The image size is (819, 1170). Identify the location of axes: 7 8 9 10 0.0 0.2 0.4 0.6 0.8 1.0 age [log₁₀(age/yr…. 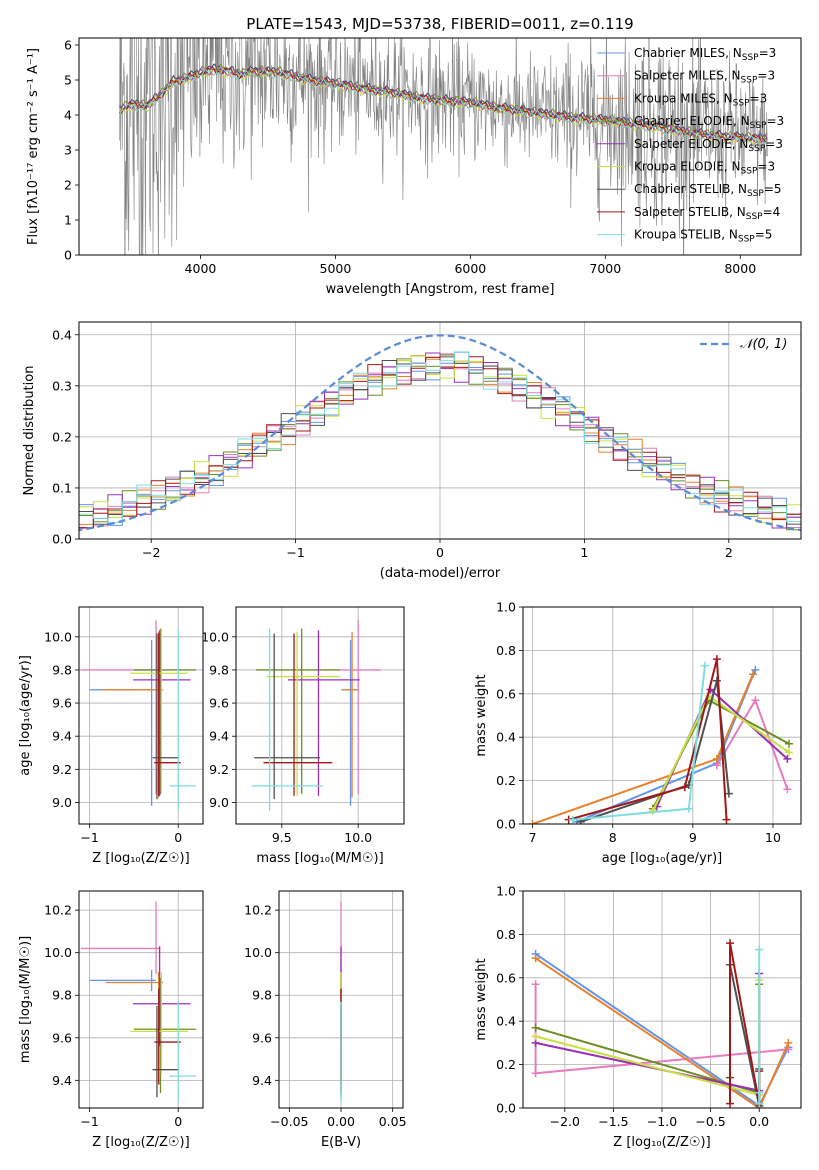
(627, 733).